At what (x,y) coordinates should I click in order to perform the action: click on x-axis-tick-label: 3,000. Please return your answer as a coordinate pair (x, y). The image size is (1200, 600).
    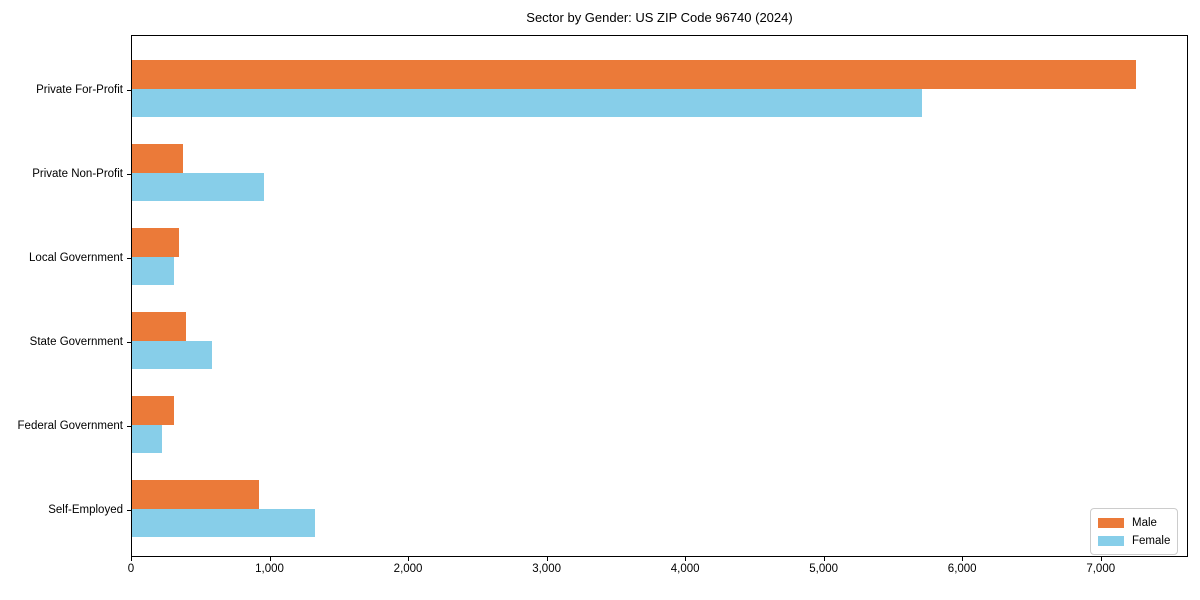
    Looking at the image, I should click on (546, 569).